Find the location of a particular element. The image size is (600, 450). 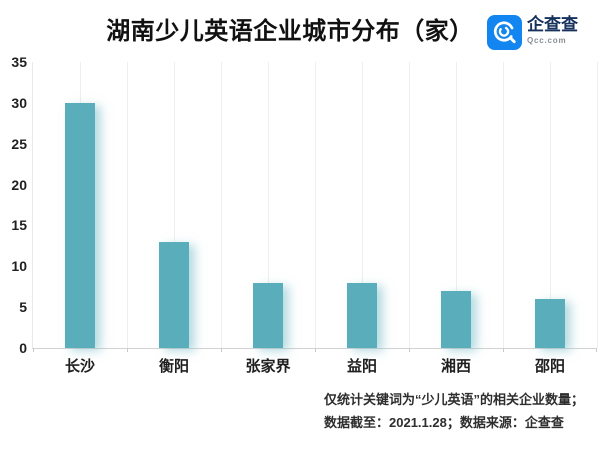

qcc-logo-text: 企查查 Qcc.com is located at coordinates (552, 30).